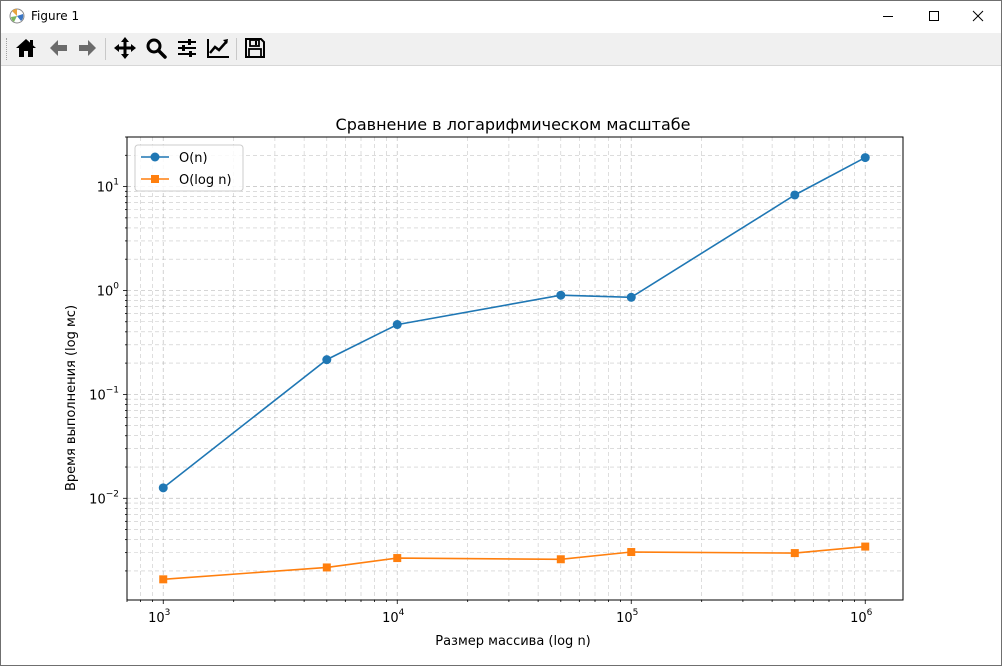  I want to click on legend-label: O(log n), so click(205, 180).